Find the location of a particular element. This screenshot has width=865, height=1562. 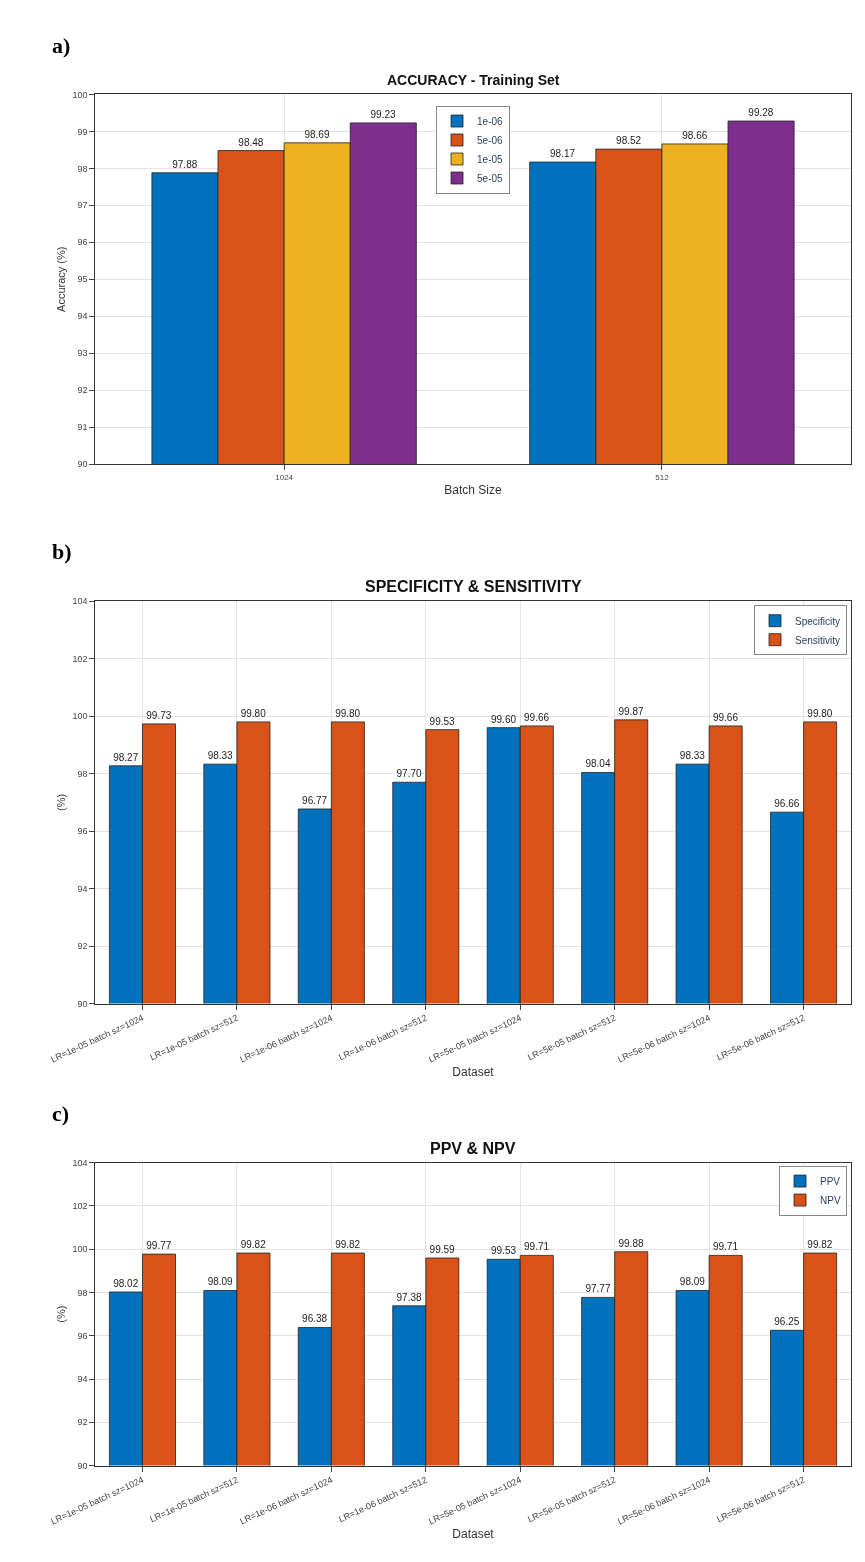

data-label: 98.69 is located at coordinates (317, 134).